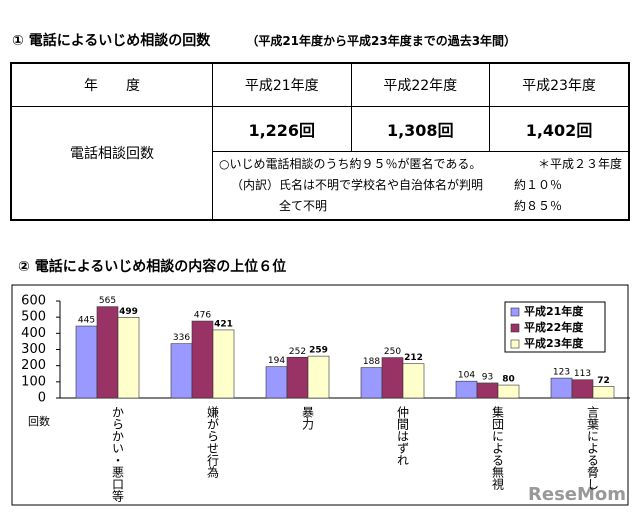 This screenshot has width=640, height=514. What do you see at coordinates (213, 442) in the screenshot?
I see `x-tick-label: 嫌がらせ行為` at bounding box center [213, 442].